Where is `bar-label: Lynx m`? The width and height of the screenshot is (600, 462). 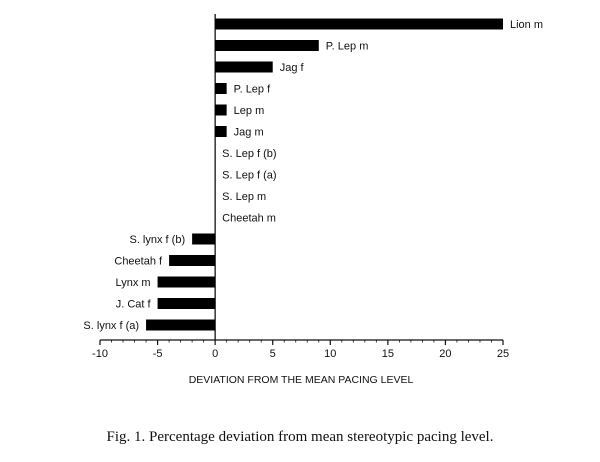 bar-label: Lynx m is located at coordinates (133, 283).